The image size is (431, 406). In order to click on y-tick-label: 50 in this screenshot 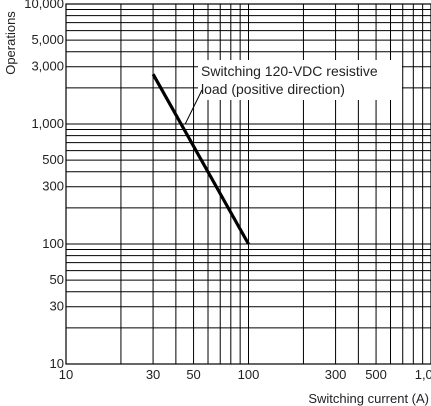, I will do `click(57, 279)`.